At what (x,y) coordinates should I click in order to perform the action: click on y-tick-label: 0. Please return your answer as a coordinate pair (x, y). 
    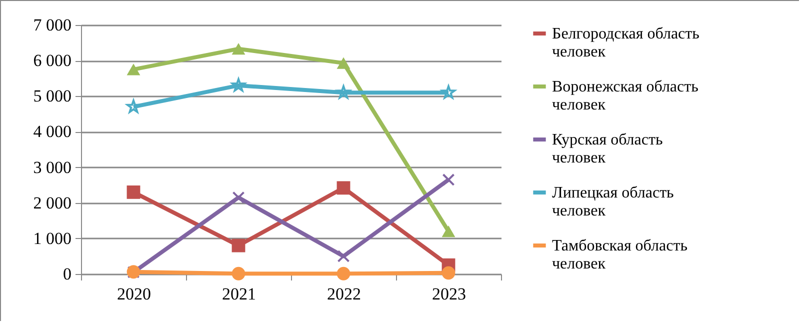
    Looking at the image, I should click on (67, 274).